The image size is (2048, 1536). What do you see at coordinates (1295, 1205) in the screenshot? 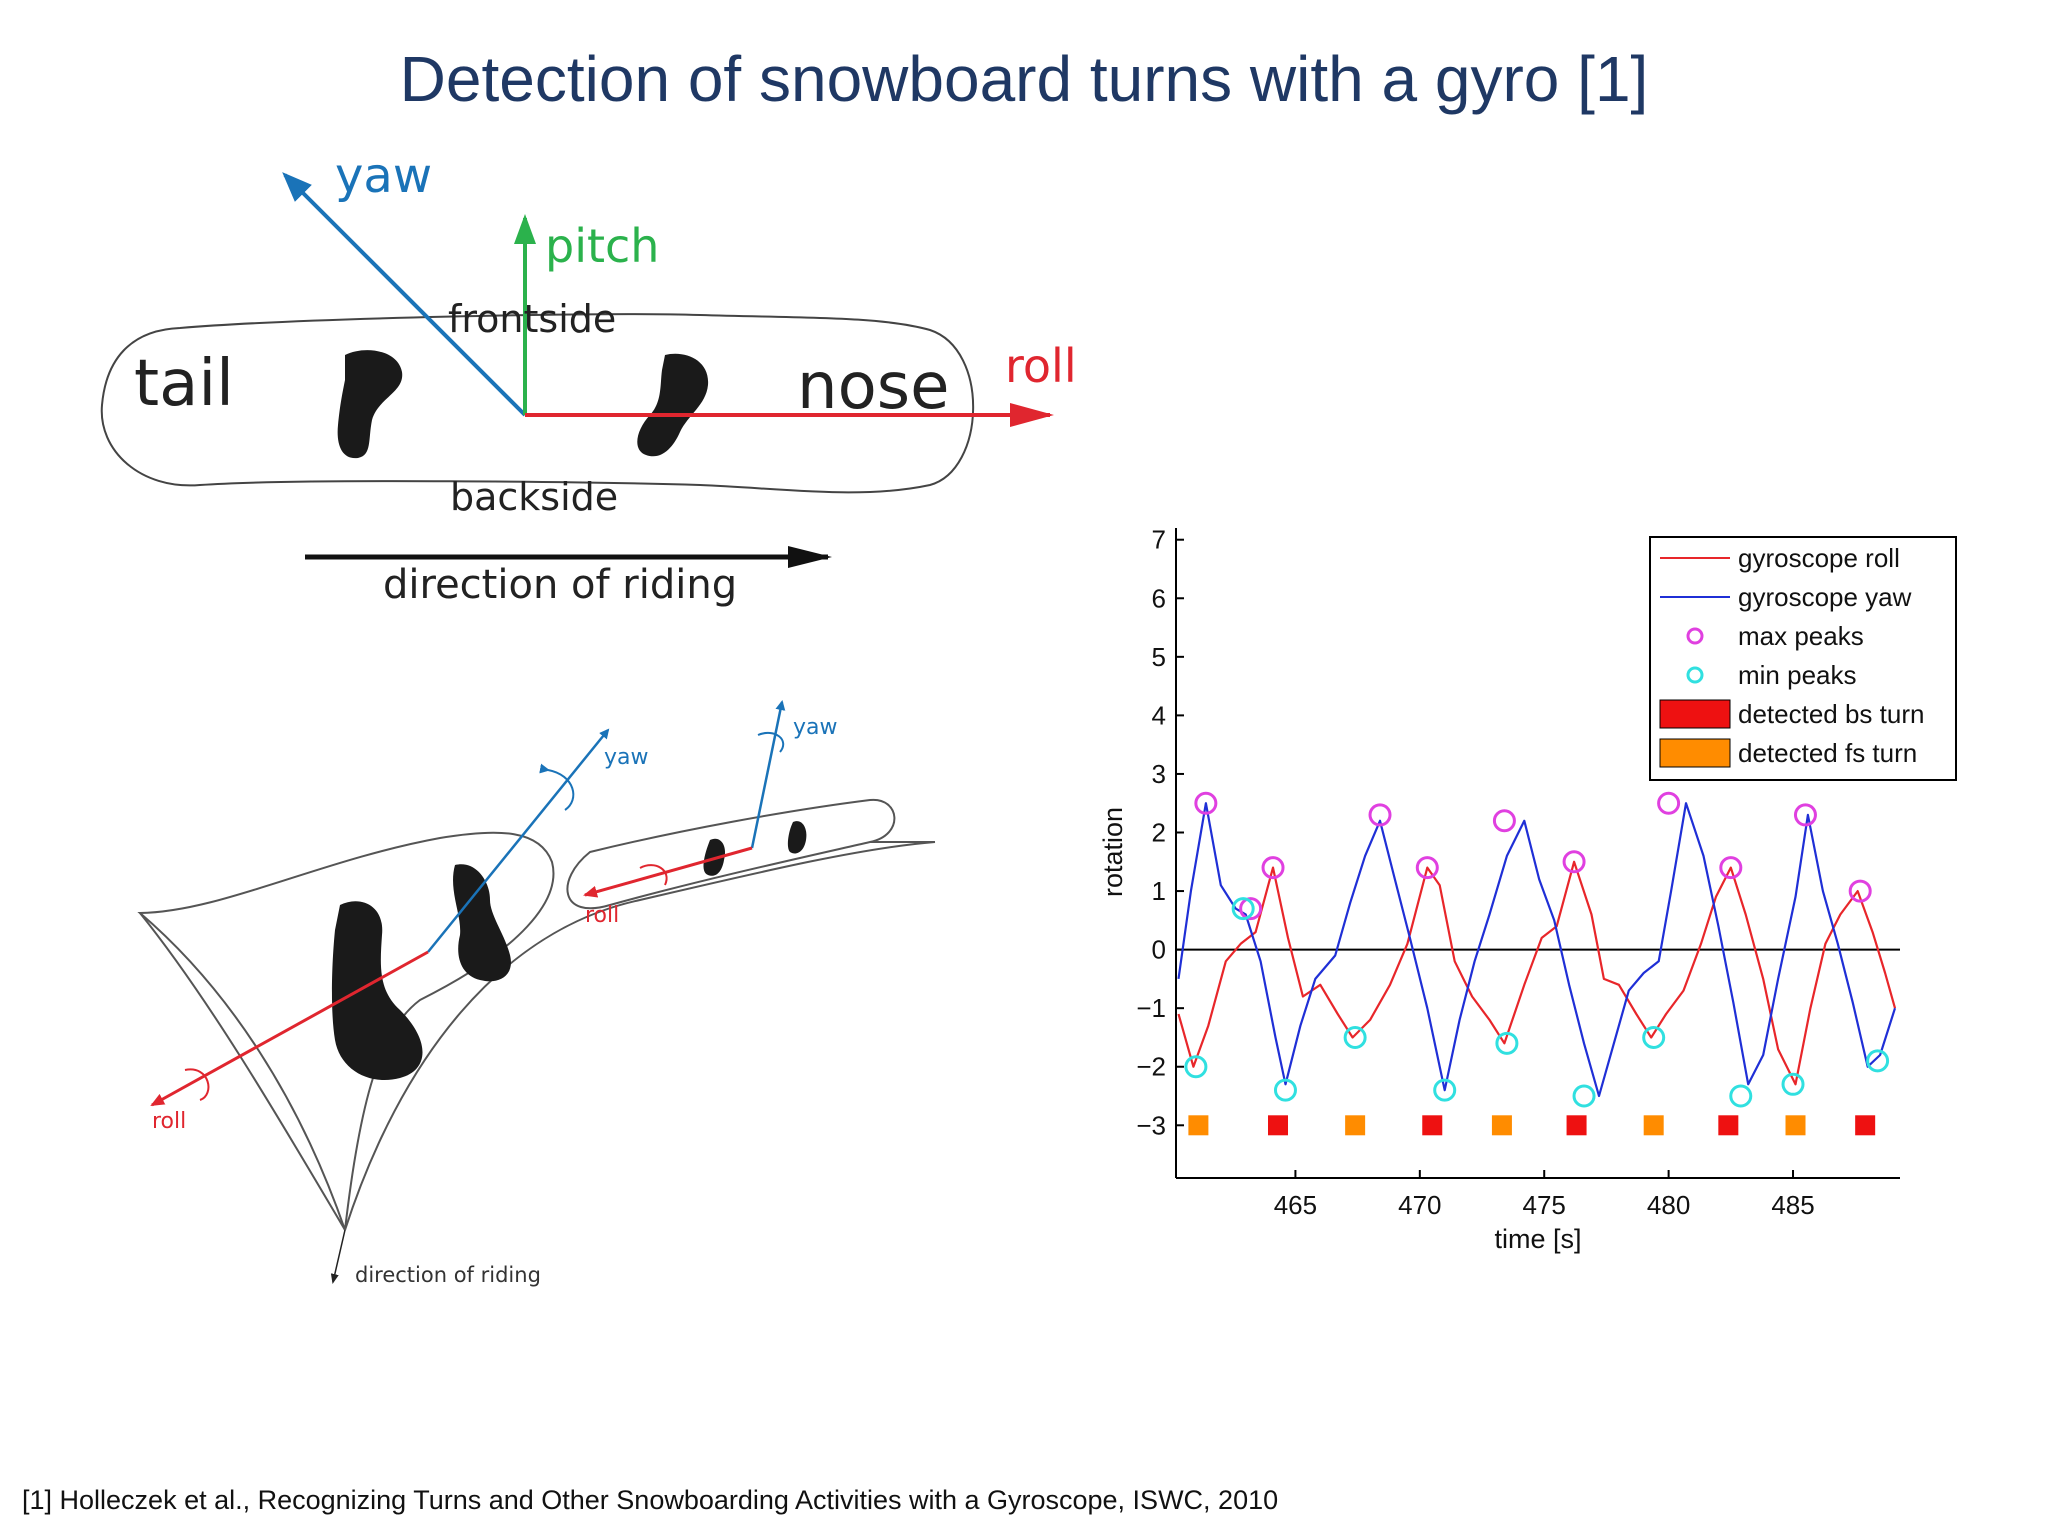
I see `x-tick-label: 465` at bounding box center [1295, 1205].